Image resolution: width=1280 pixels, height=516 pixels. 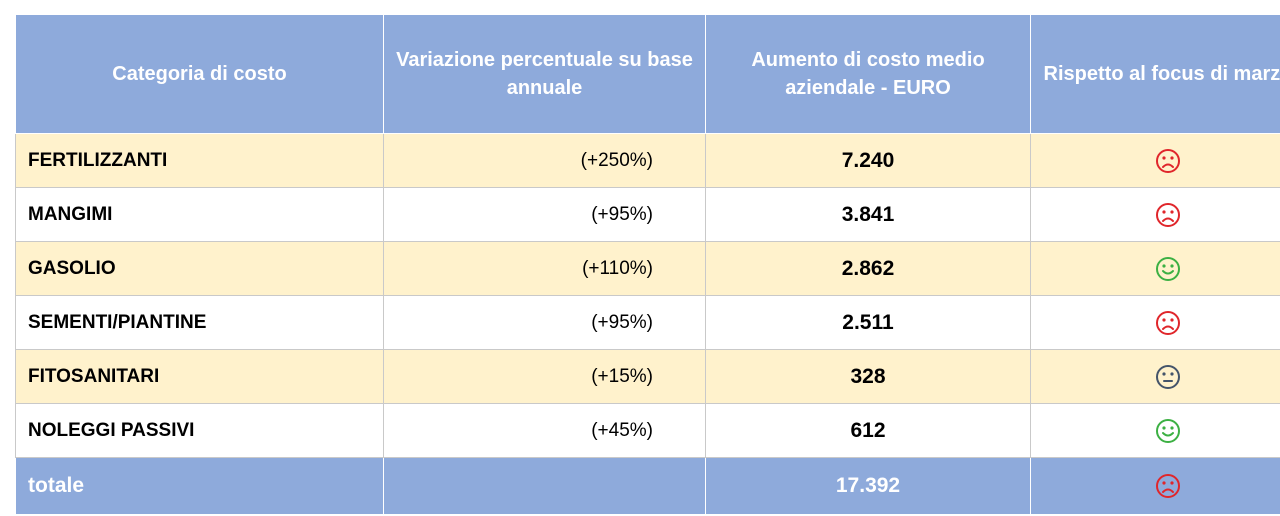 I want to click on amount-cell: 3.841, so click(x=868, y=214).